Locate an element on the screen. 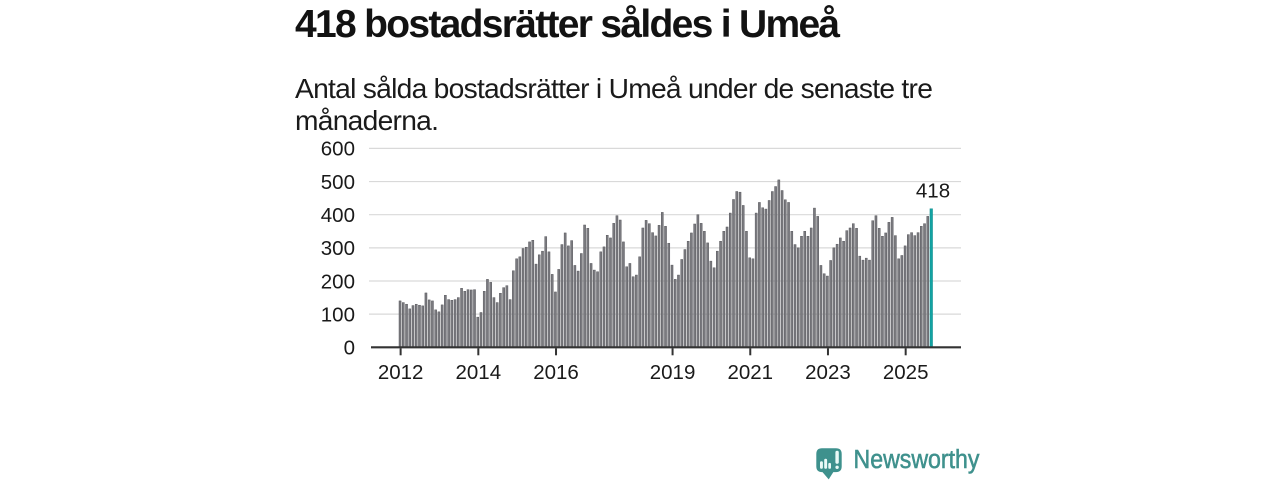 Image resolution: width=1280 pixels, height=480 pixels. svg-text: Newsworthy is located at coordinates (917, 460).